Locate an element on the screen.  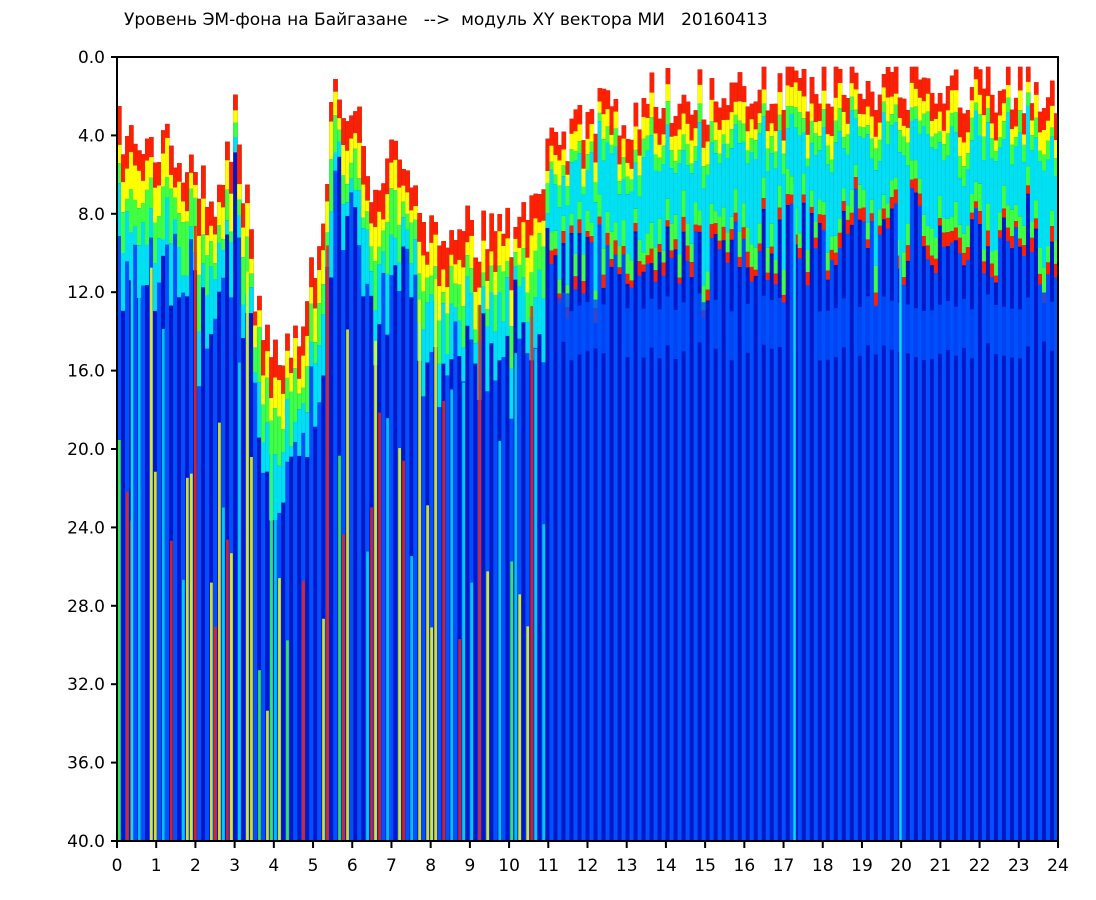
y-tick-label: 40.0 is located at coordinates (86, 842).